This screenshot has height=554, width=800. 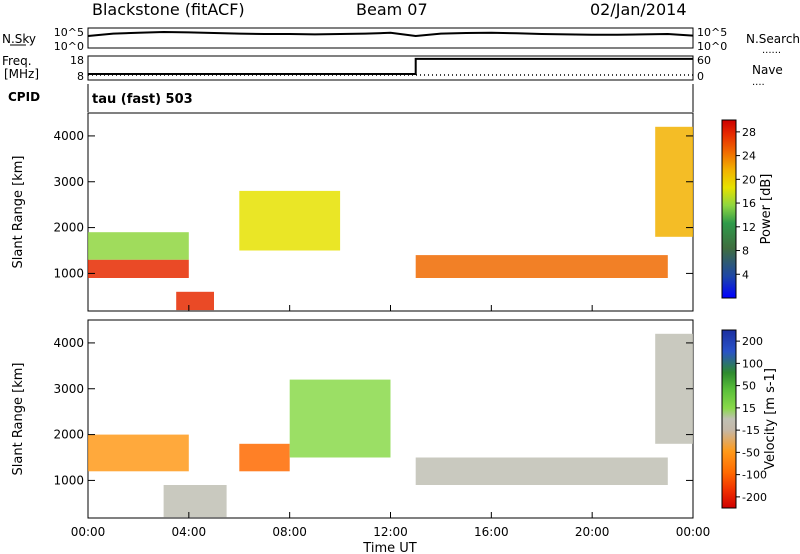 I want to click on noise-tick-labels: 10^510^010^510^0, so click(x=390, y=39).